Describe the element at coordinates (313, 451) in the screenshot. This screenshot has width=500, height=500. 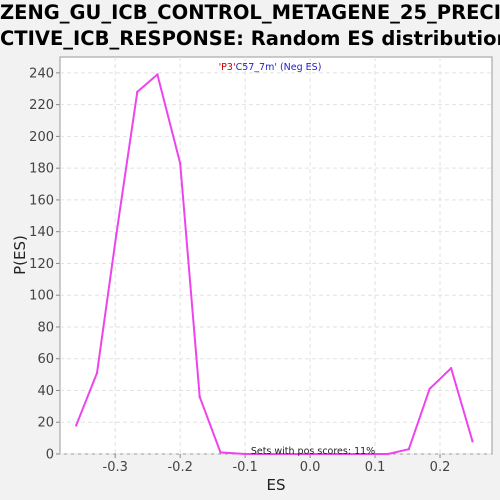
I see `chart-annotation-bottom: Sets with pos scores: 11%` at that location.